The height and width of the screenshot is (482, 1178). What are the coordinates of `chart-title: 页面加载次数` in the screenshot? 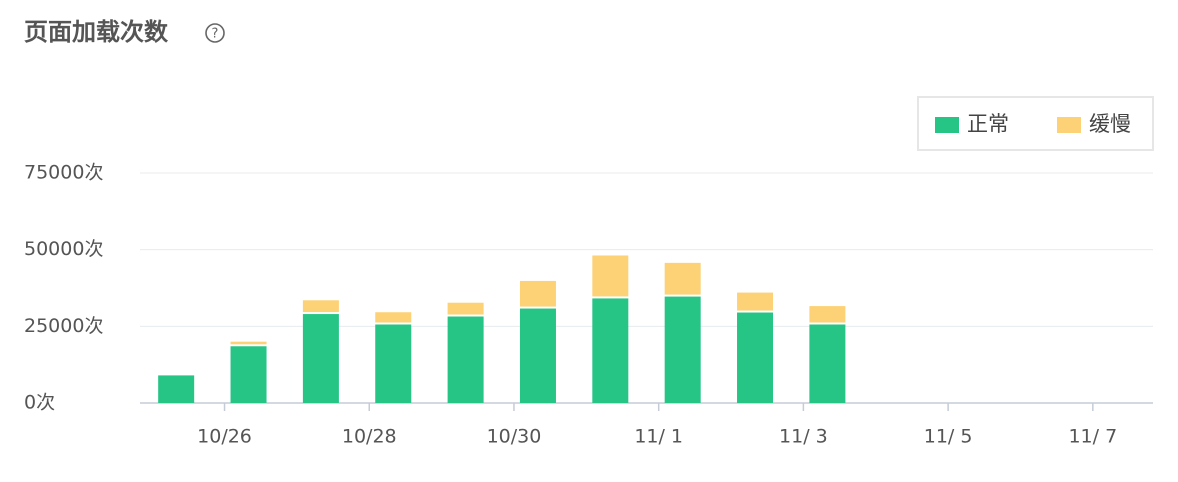 It's located at (96, 32).